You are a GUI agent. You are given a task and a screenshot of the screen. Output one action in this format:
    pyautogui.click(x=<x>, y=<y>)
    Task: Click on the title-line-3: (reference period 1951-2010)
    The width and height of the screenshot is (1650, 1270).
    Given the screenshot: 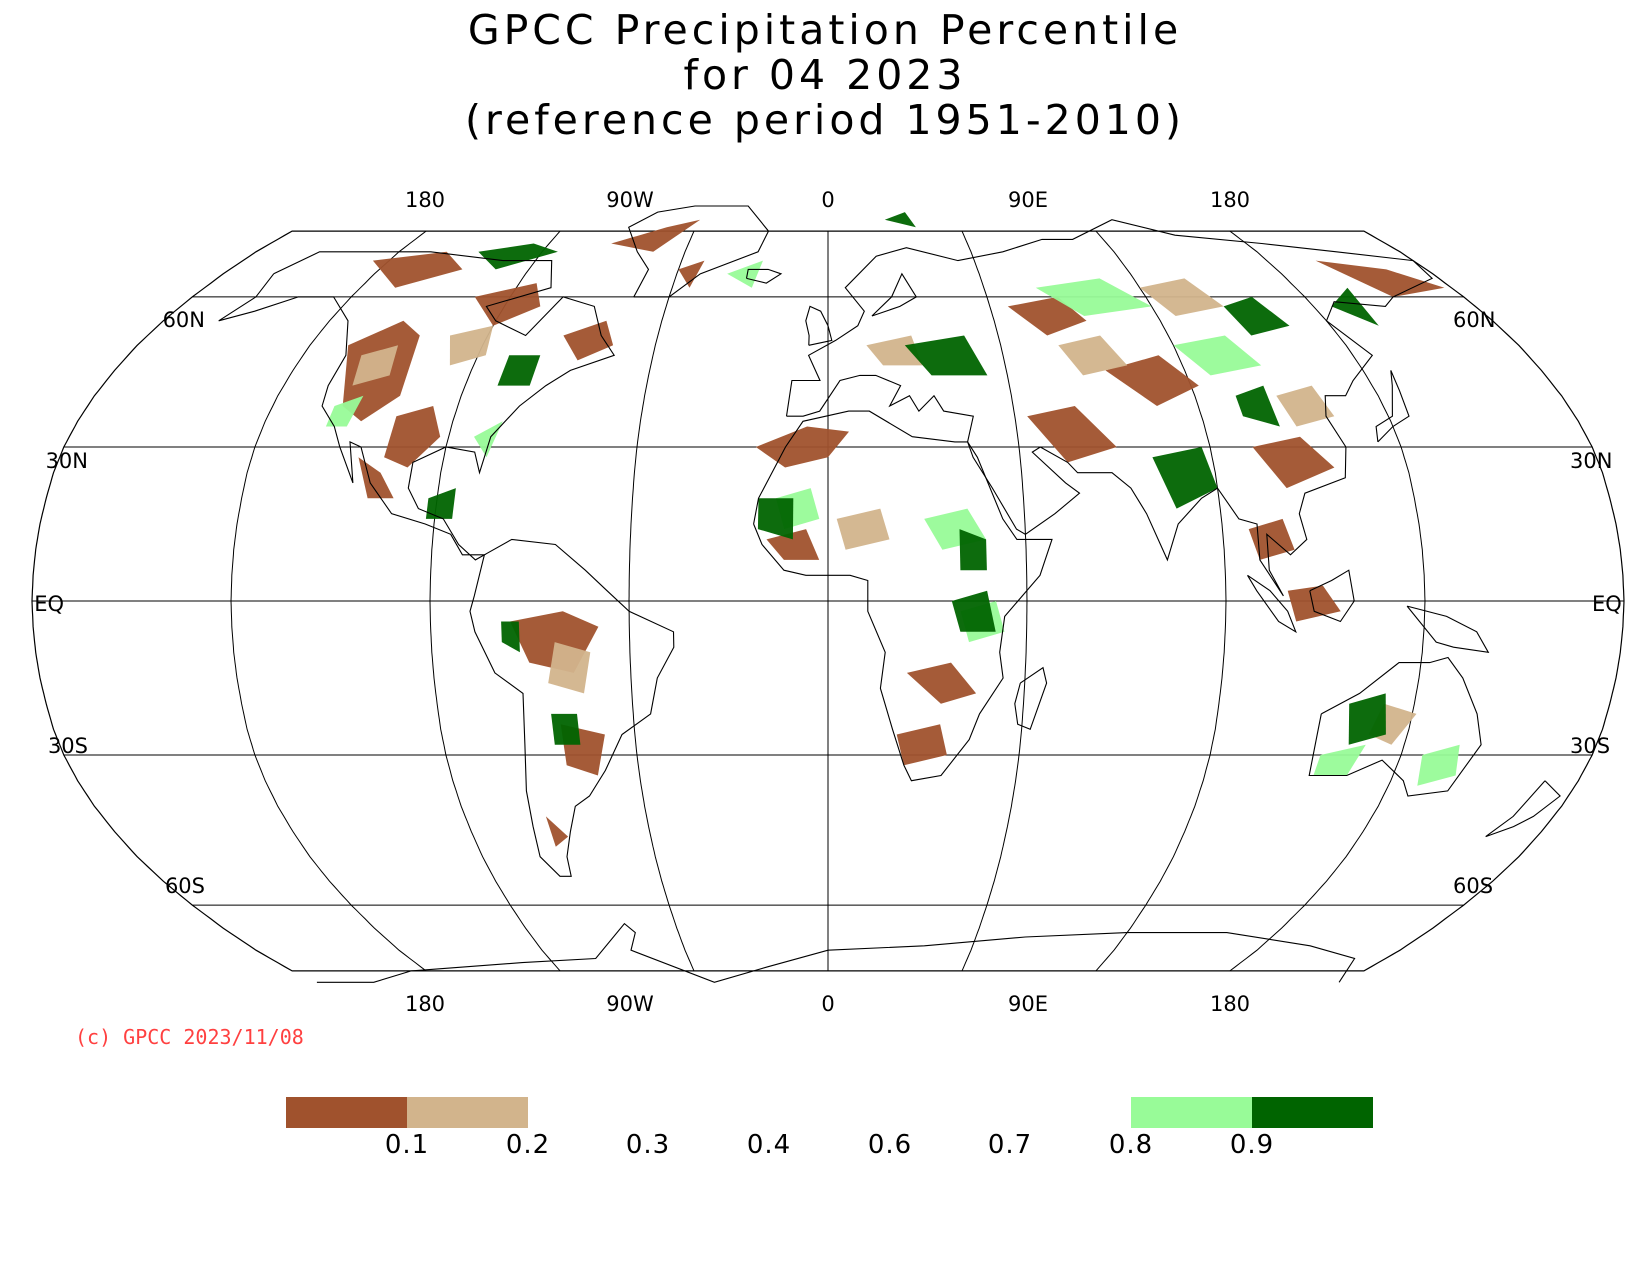 What is the action you would take?
    pyautogui.click(x=825, y=120)
    